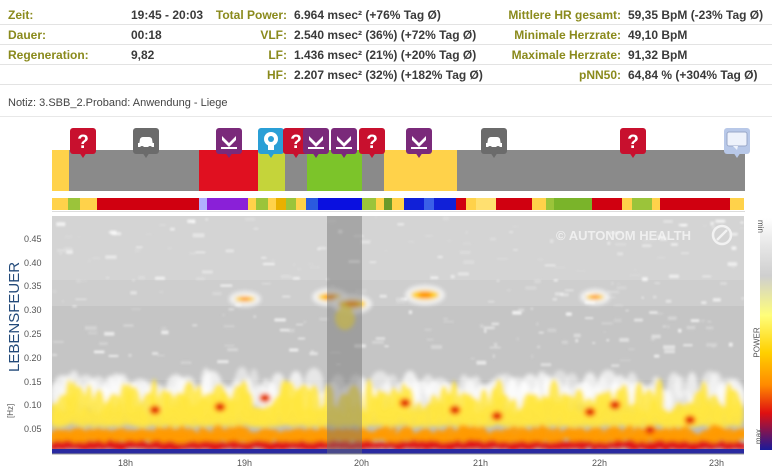  I want to click on y-unit-label: [Hz], so click(10, 410).